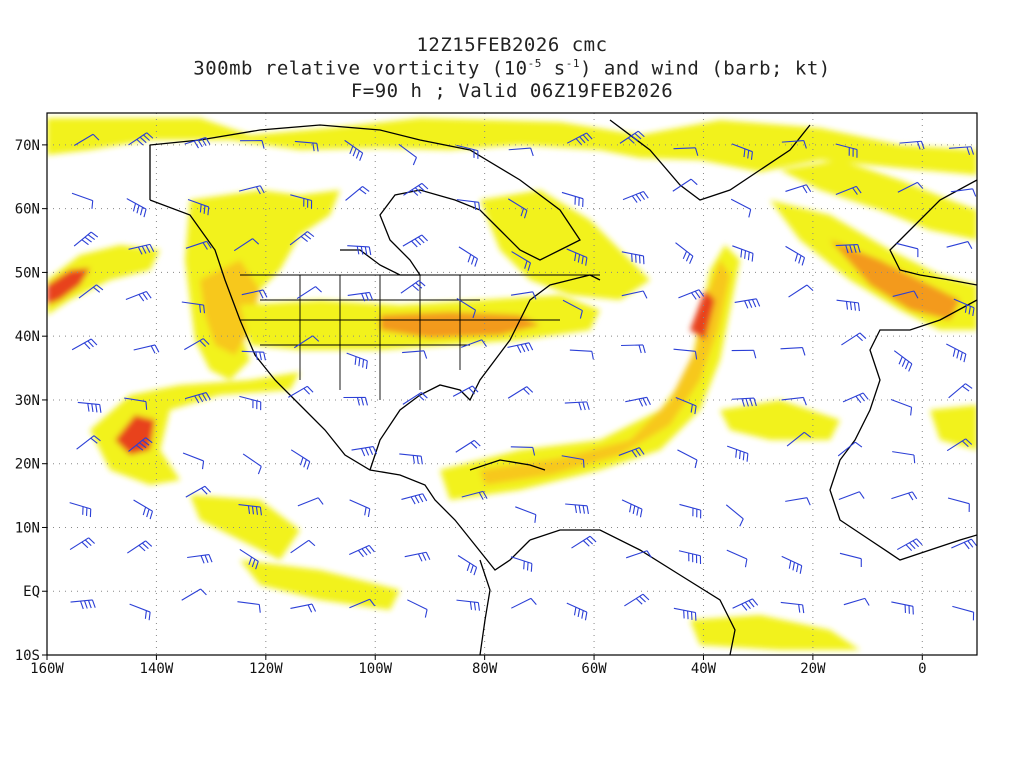  I want to click on lon-tick-label: 160W, so click(47, 669).